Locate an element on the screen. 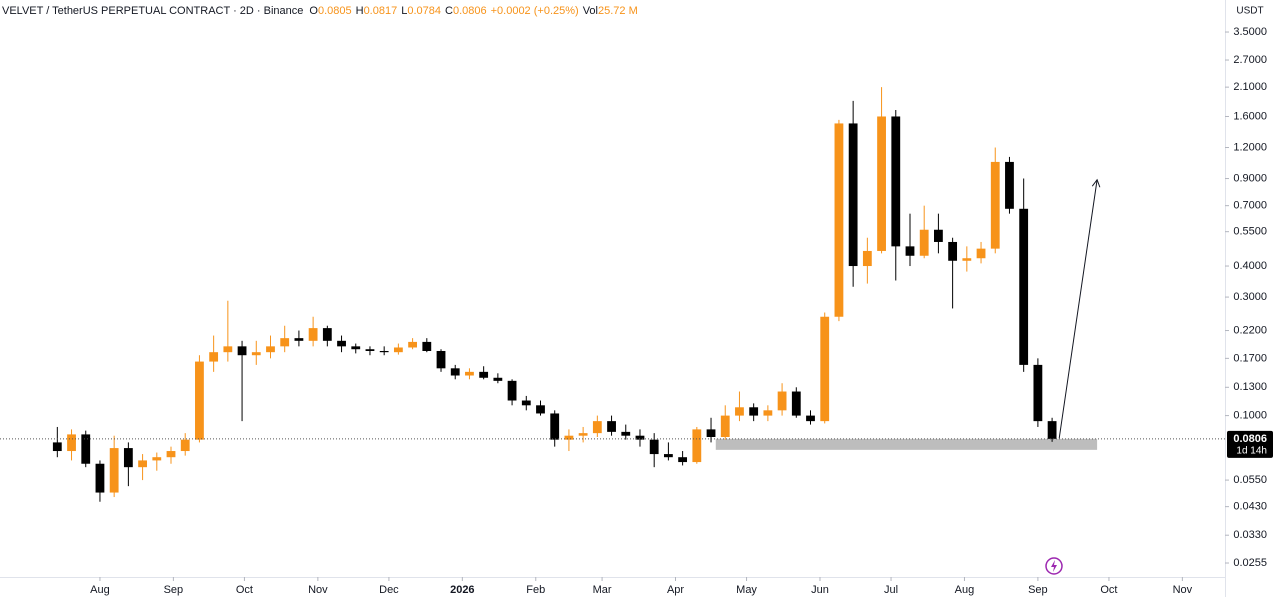 The height and width of the screenshot is (597, 1280). change: +0.0002 (+0.25%) is located at coordinates (535, 11).